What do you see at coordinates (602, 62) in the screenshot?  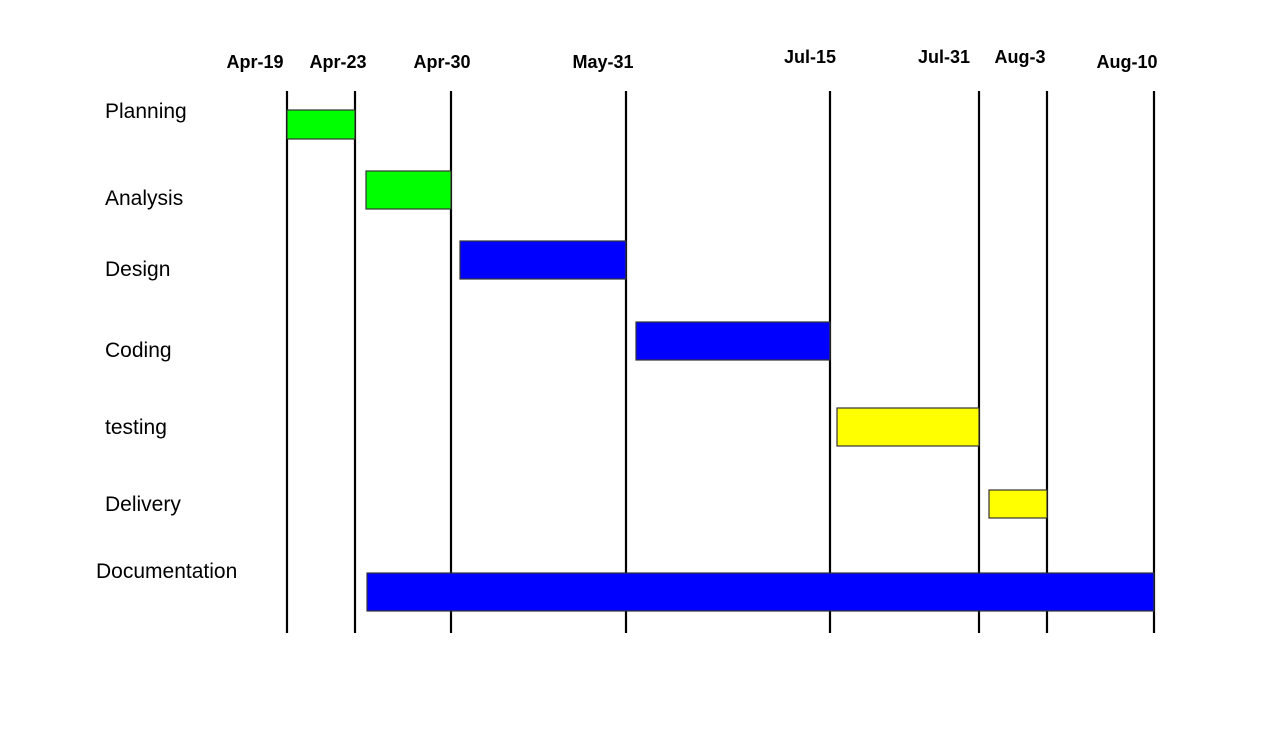 I see `milestone-label: May-31` at bounding box center [602, 62].